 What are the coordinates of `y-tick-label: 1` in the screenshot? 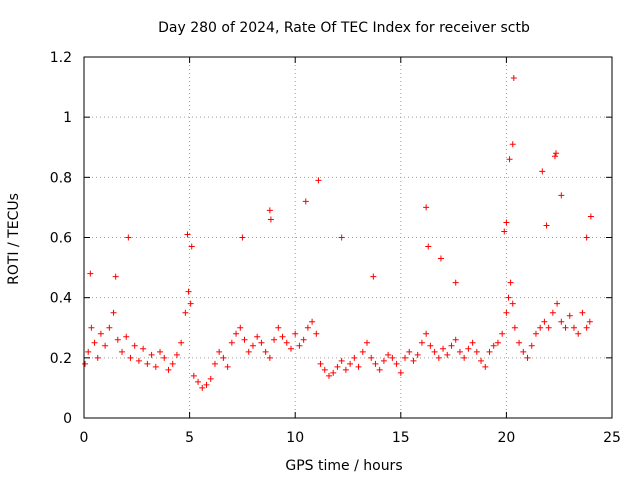 It's located at (67, 118).